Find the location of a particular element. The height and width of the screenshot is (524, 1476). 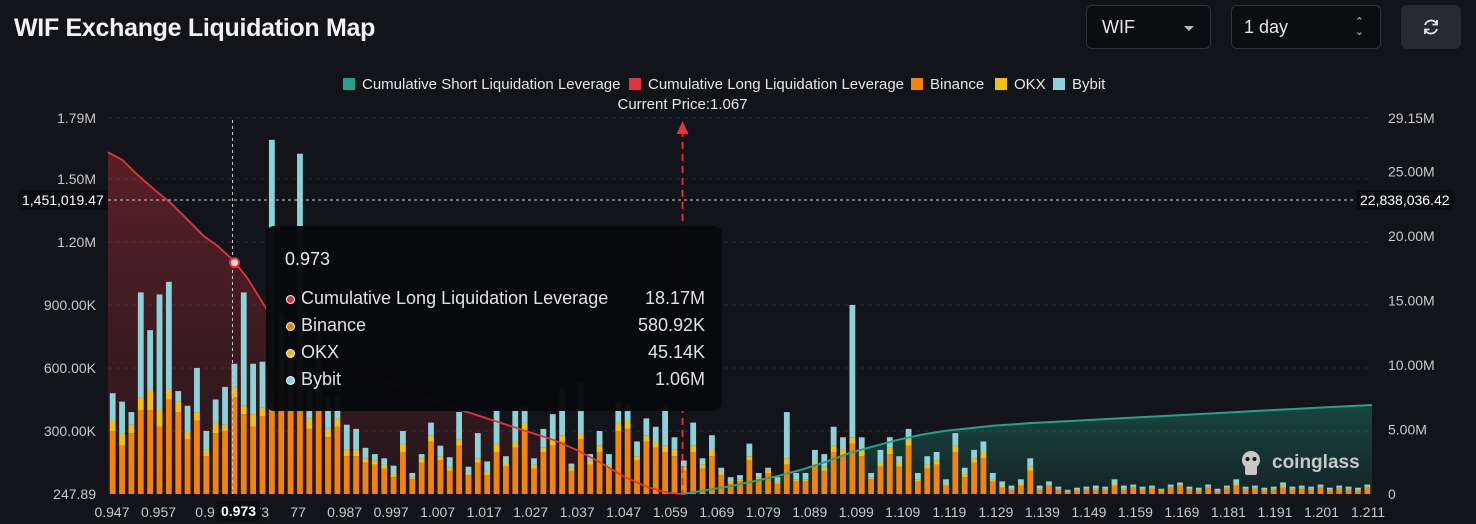

legend-item: Cumulative Long Liquidation Leverage is located at coordinates (766, 84).